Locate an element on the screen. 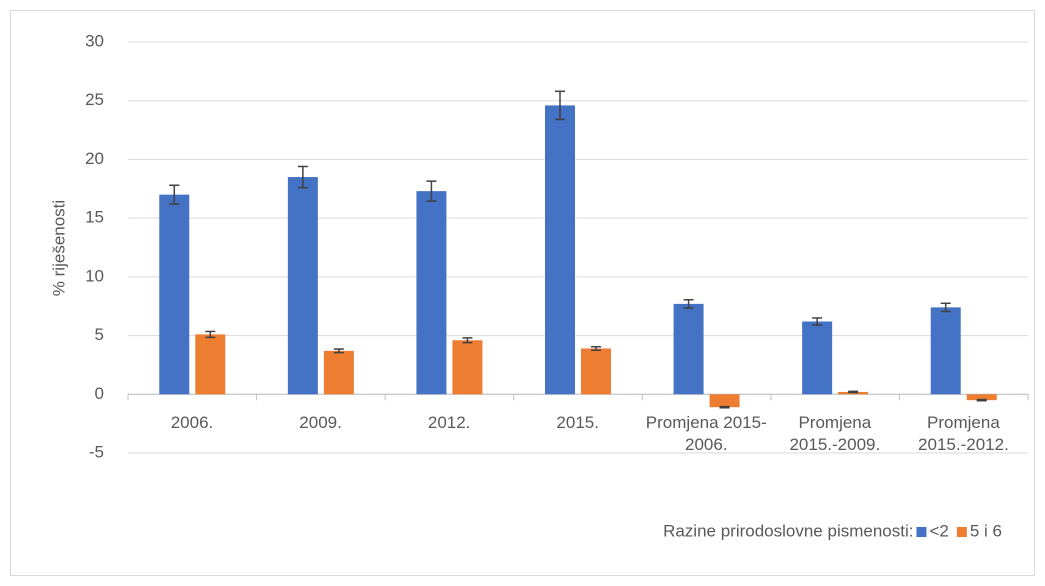 The image size is (1045, 586). y-tick-label: 15 is located at coordinates (94, 217).